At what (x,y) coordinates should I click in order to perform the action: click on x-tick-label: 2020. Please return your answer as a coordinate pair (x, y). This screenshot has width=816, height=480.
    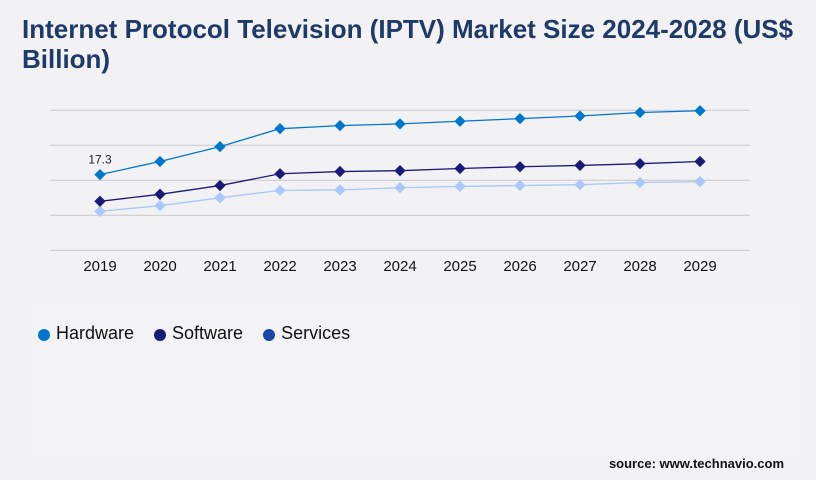
    Looking at the image, I should click on (159, 266).